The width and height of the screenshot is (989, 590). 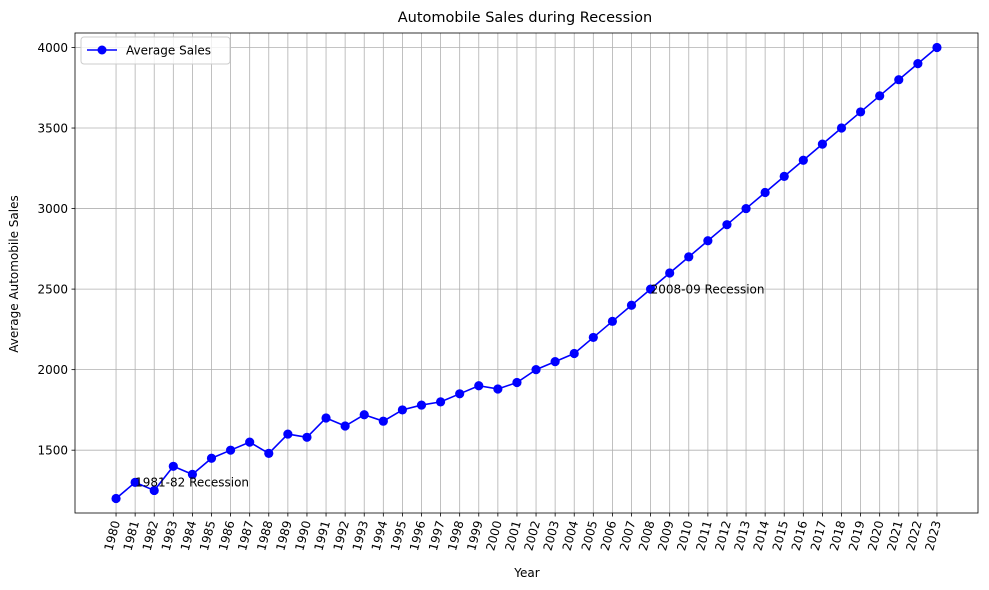 What do you see at coordinates (525, 18) in the screenshot?
I see `chart-title: Automobile Sales during Recession` at bounding box center [525, 18].